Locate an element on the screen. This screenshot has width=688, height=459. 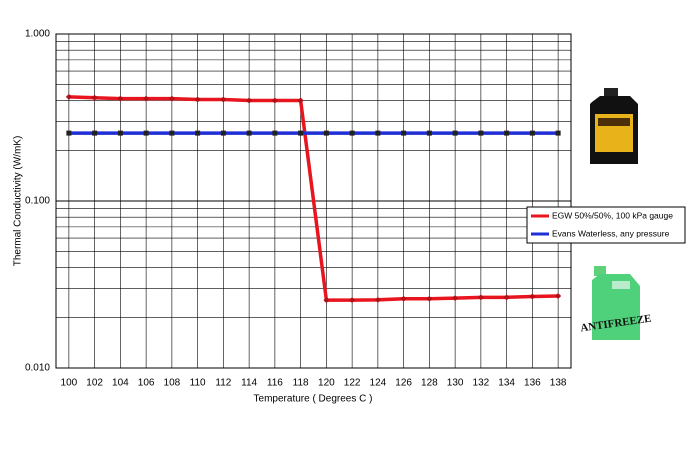
x-tick-label: 118 is located at coordinates (301, 383).